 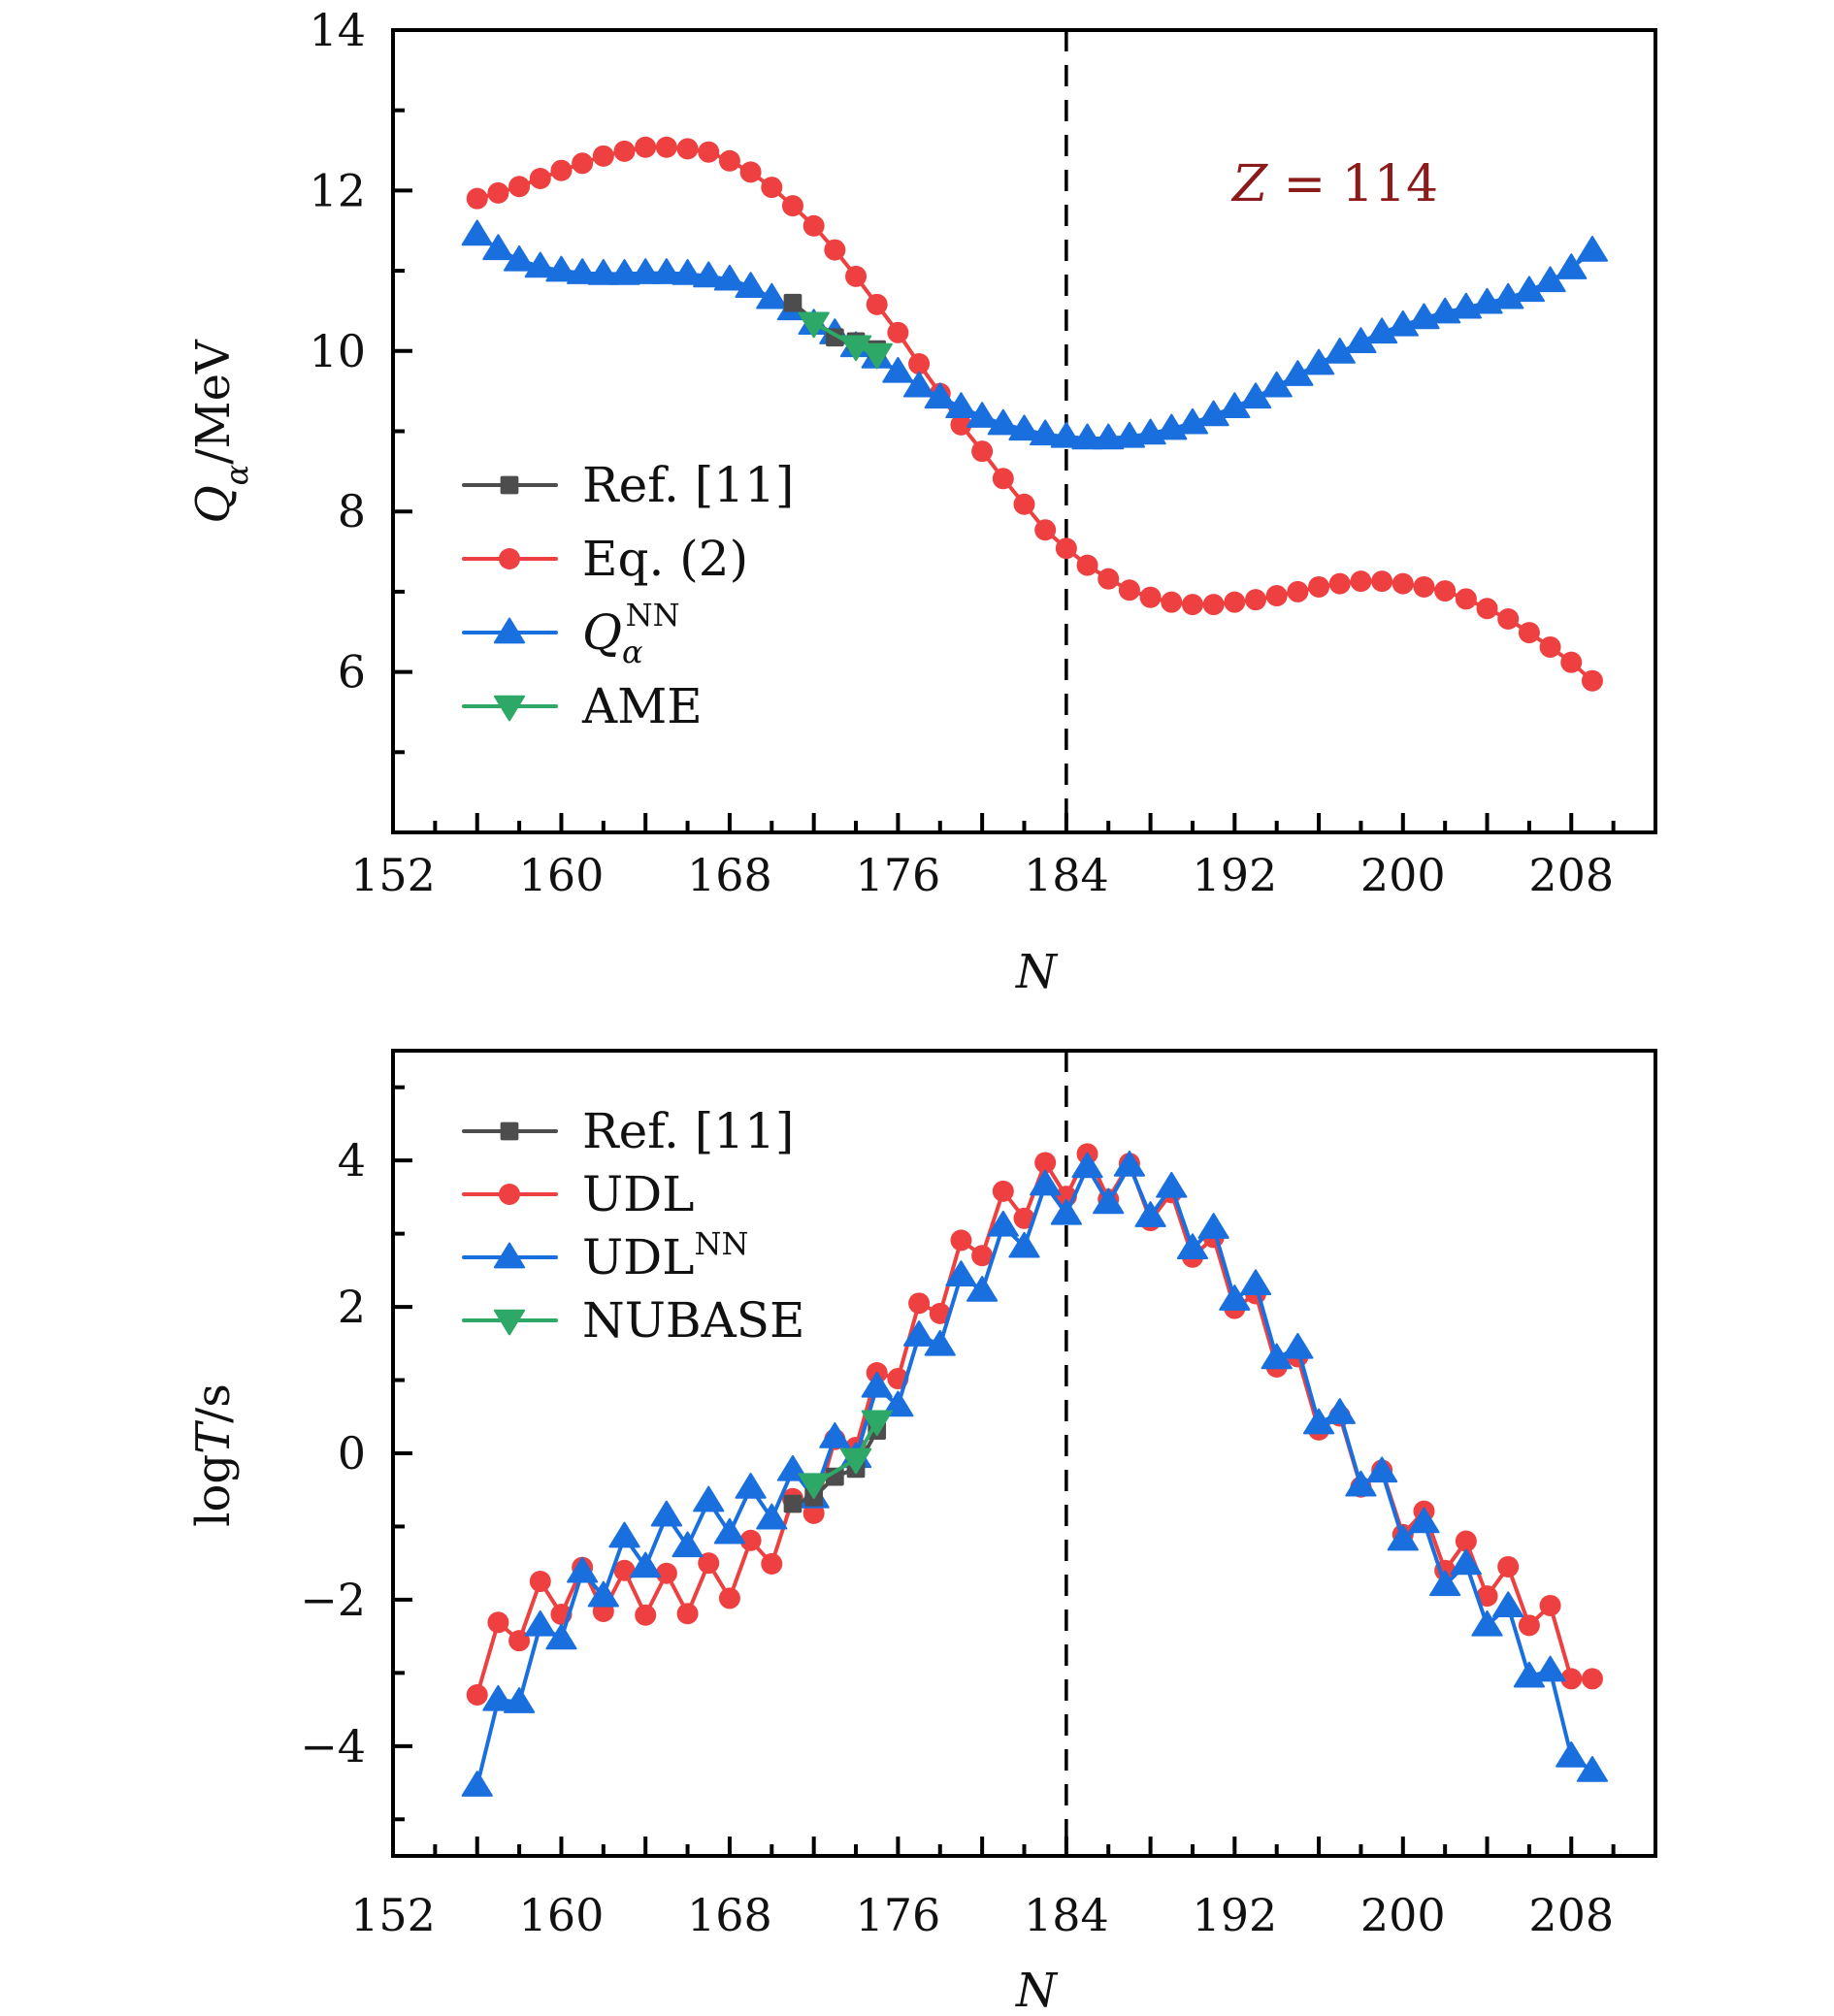 What do you see at coordinates (1066, 875) in the screenshot?
I see `x-tick-label: 184` at bounding box center [1066, 875].